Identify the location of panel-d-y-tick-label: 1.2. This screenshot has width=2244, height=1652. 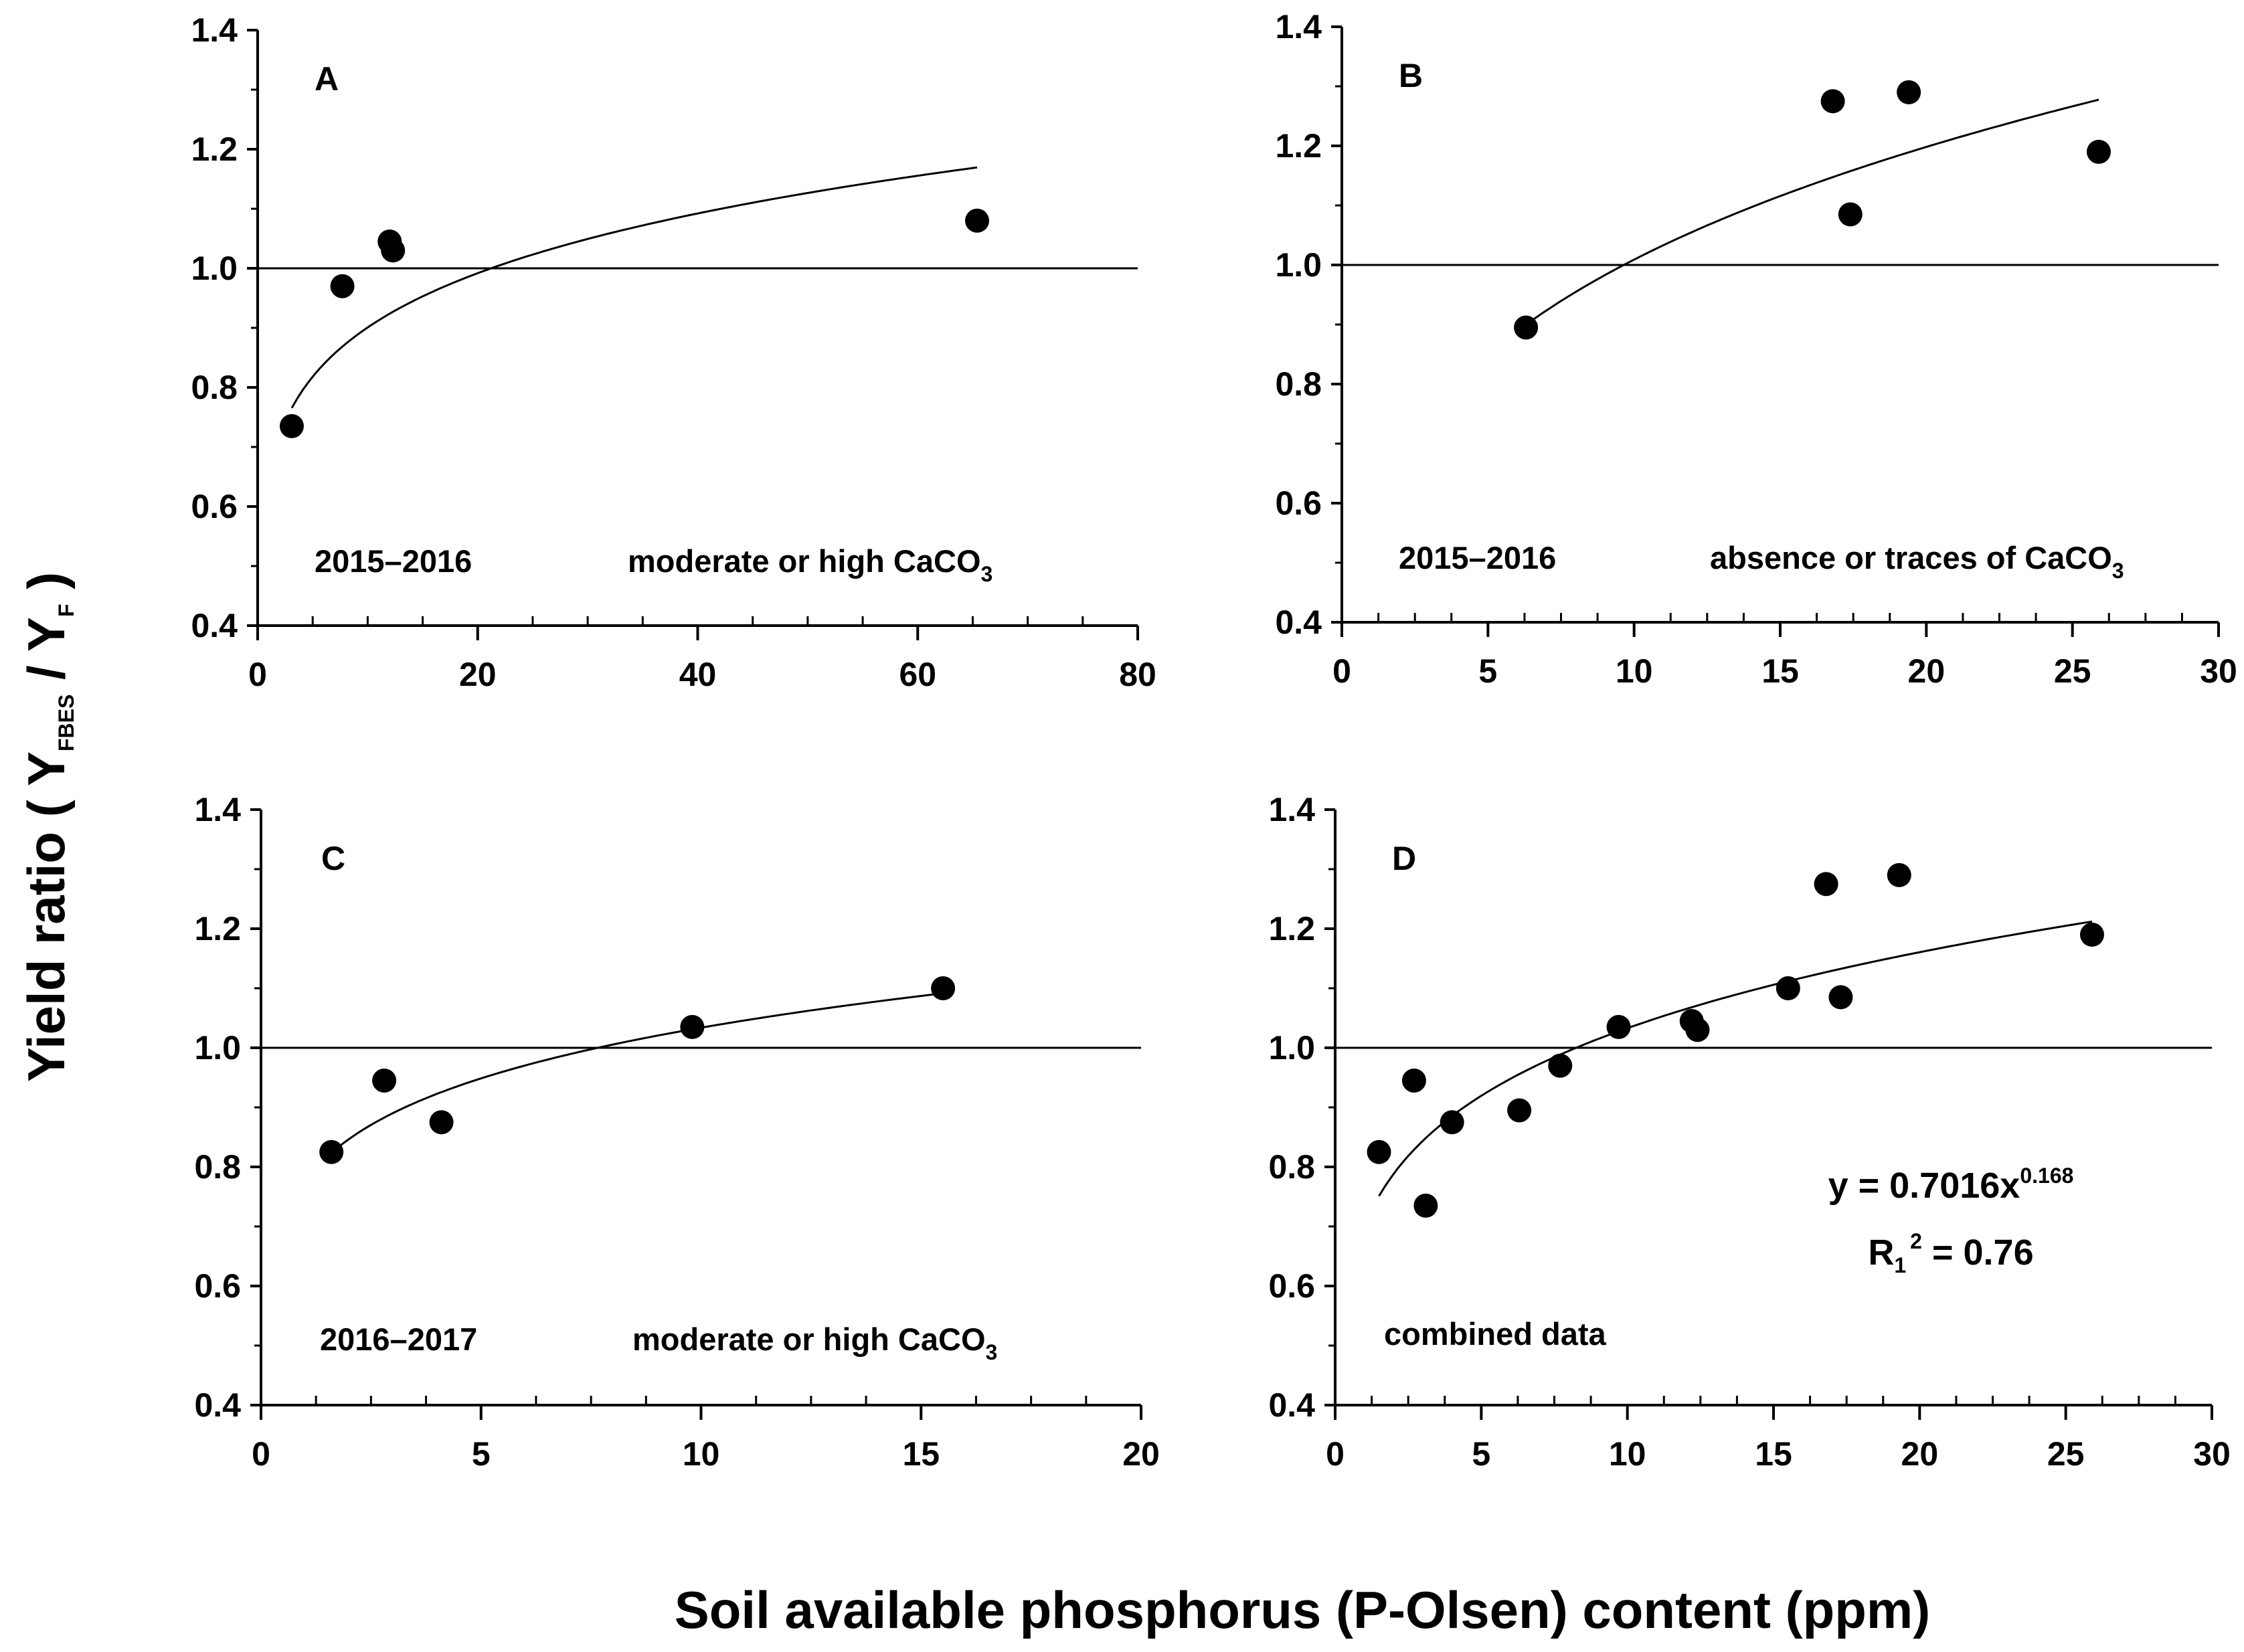
(1291, 929).